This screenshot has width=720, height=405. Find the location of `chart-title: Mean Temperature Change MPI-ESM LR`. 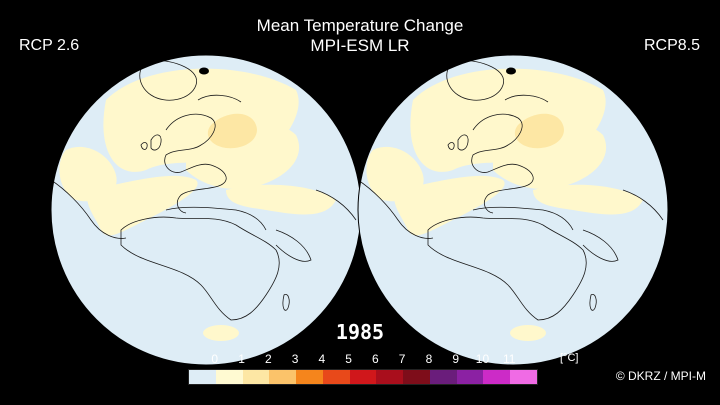

chart-title: Mean Temperature Change MPI-ESM LR is located at coordinates (360, 36).